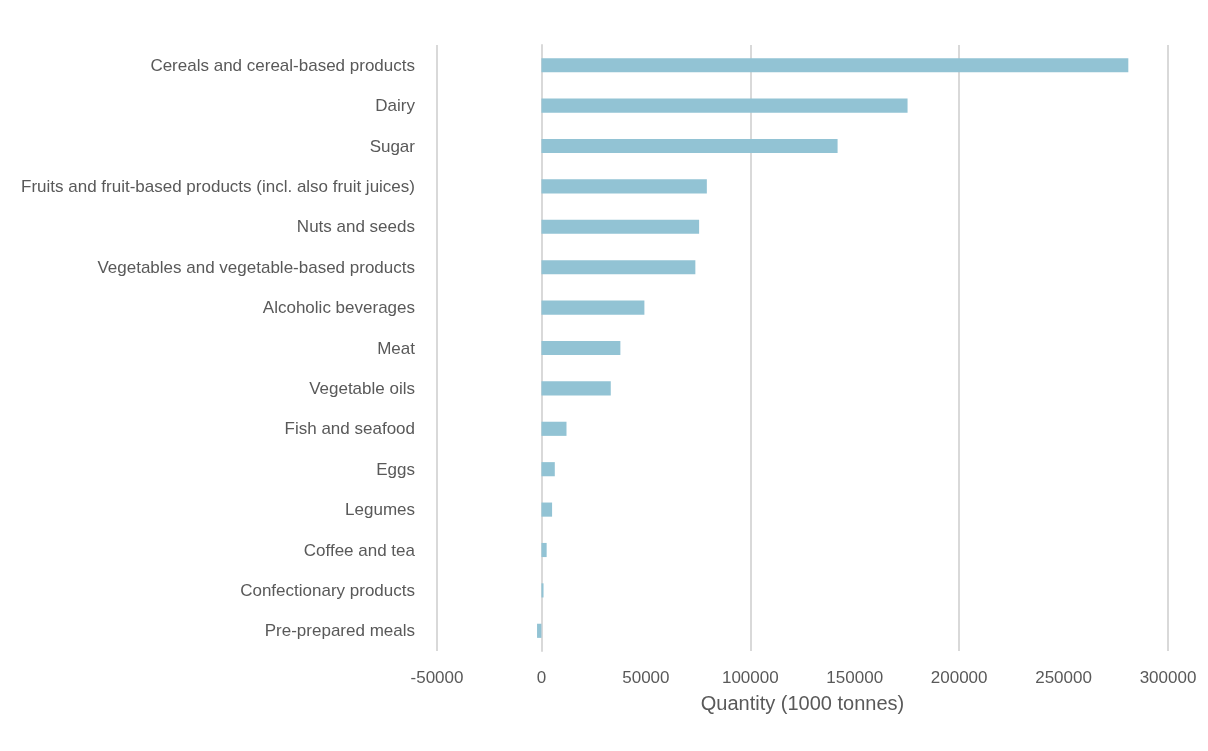 The image size is (1208, 751). I want to click on x-tick-label: 250000, so click(1063, 677).